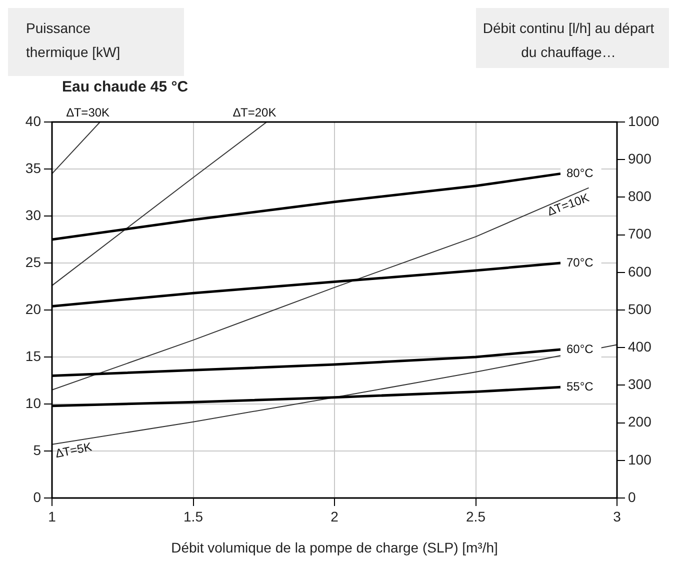 The height and width of the screenshot is (569, 677). Describe the element at coordinates (640, 459) in the screenshot. I see `y2-tick-label: 100` at that location.